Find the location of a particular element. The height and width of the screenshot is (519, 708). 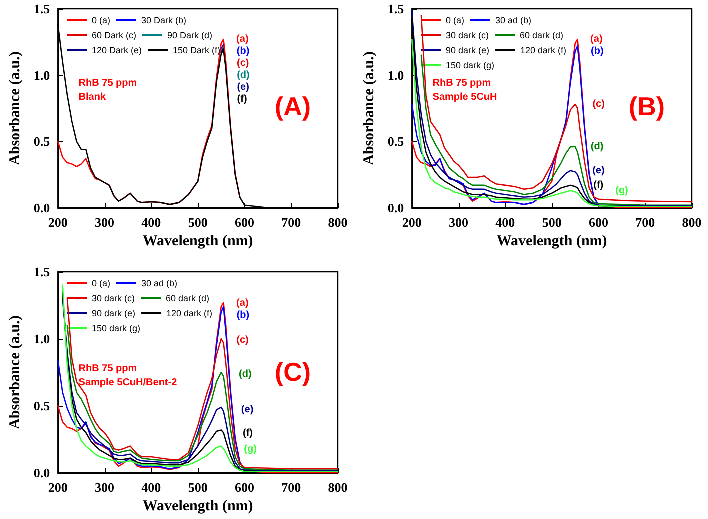

annotation: RhB 75 ppm Blank is located at coordinates (108, 91).